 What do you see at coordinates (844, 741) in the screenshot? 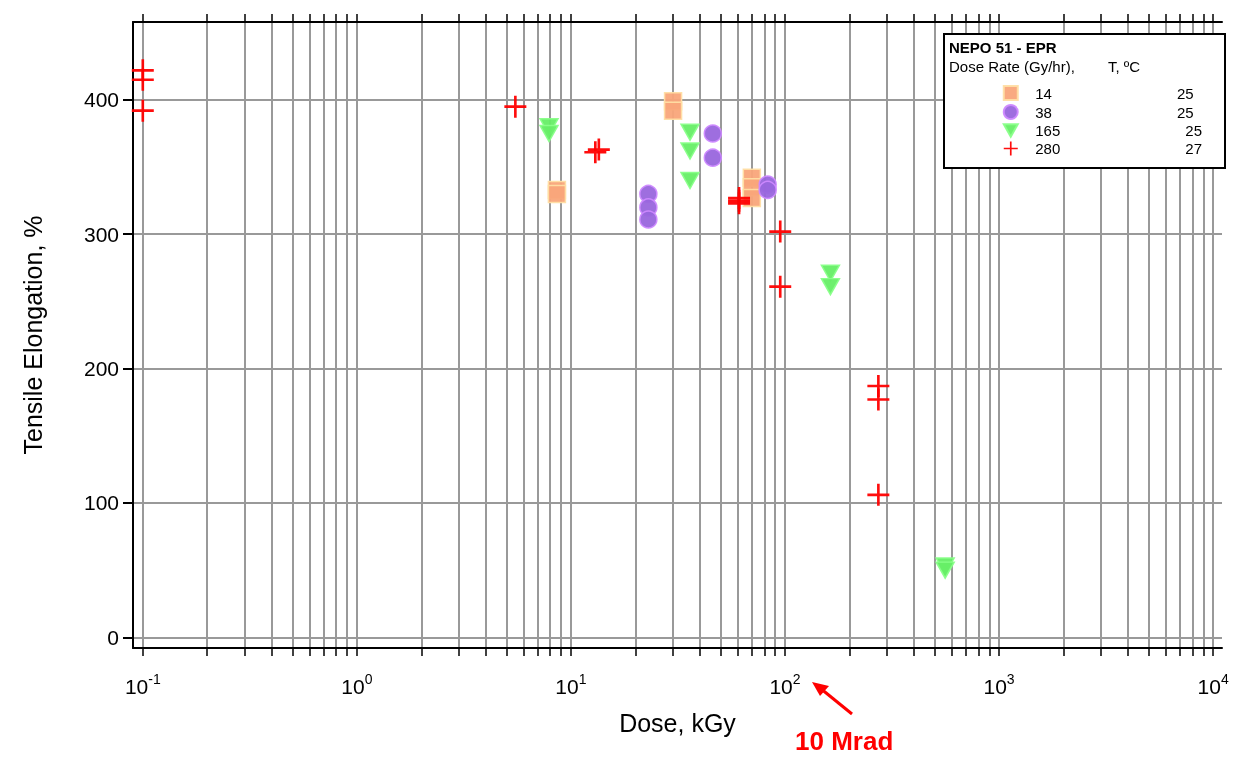
I see `text: 10 Mrad` at bounding box center [844, 741].